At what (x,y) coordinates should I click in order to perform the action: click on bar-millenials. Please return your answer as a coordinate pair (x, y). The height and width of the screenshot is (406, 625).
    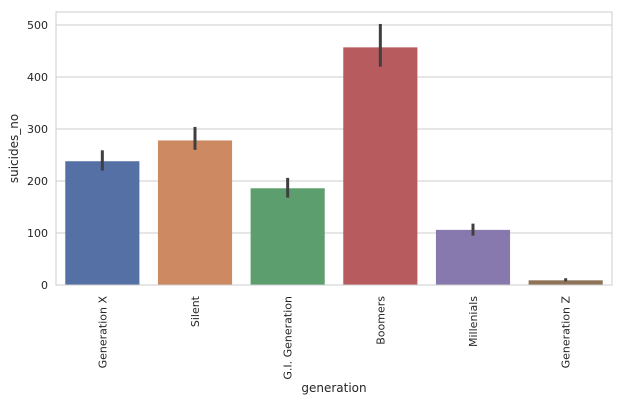
    Looking at the image, I should click on (473, 257).